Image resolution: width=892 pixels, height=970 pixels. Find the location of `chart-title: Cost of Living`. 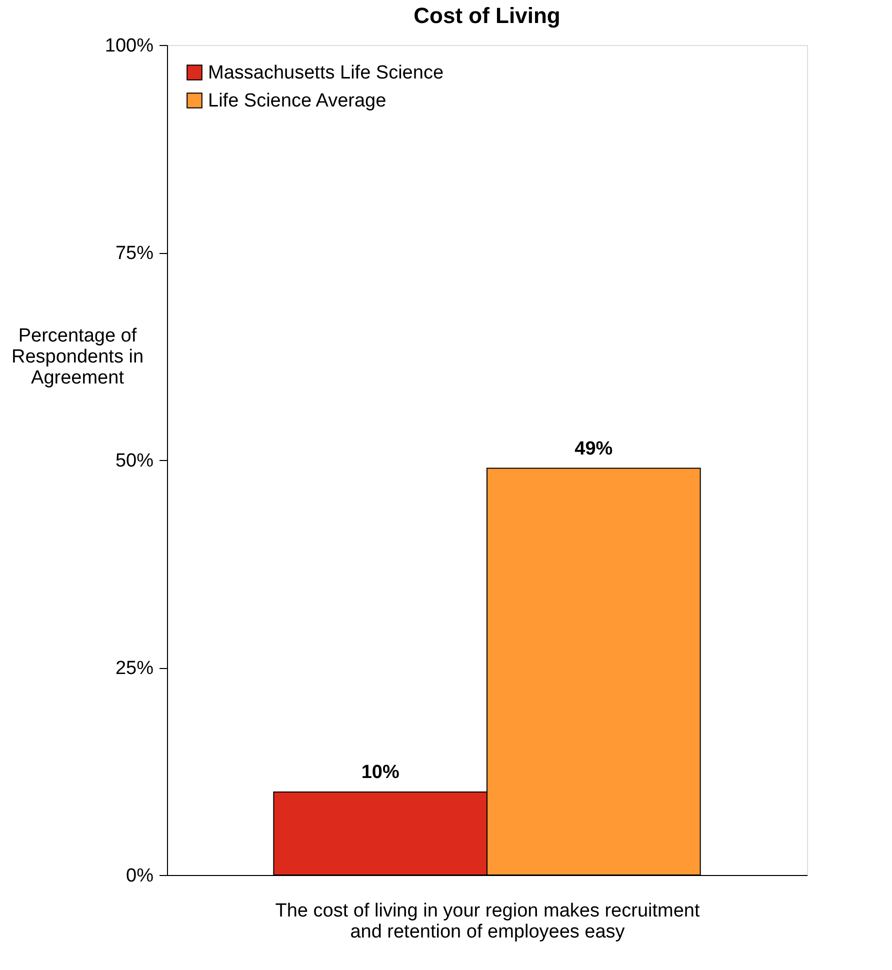

chart-title: Cost of Living is located at coordinates (487, 15).